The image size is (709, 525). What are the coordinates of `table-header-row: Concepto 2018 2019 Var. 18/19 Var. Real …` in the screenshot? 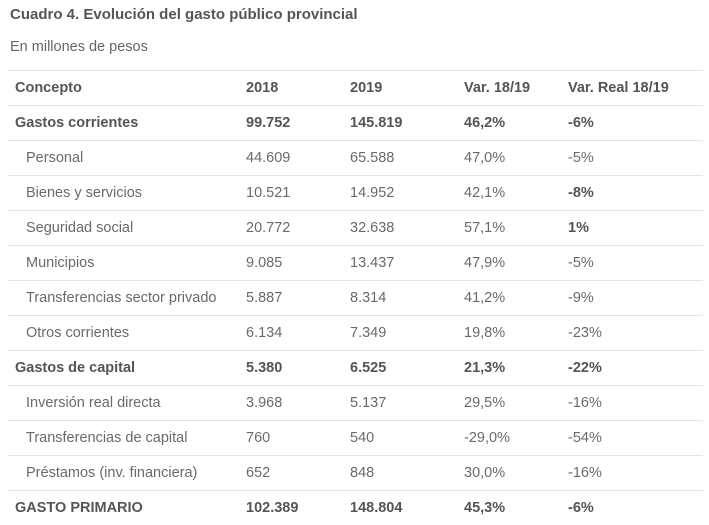 It's located at (355, 88).